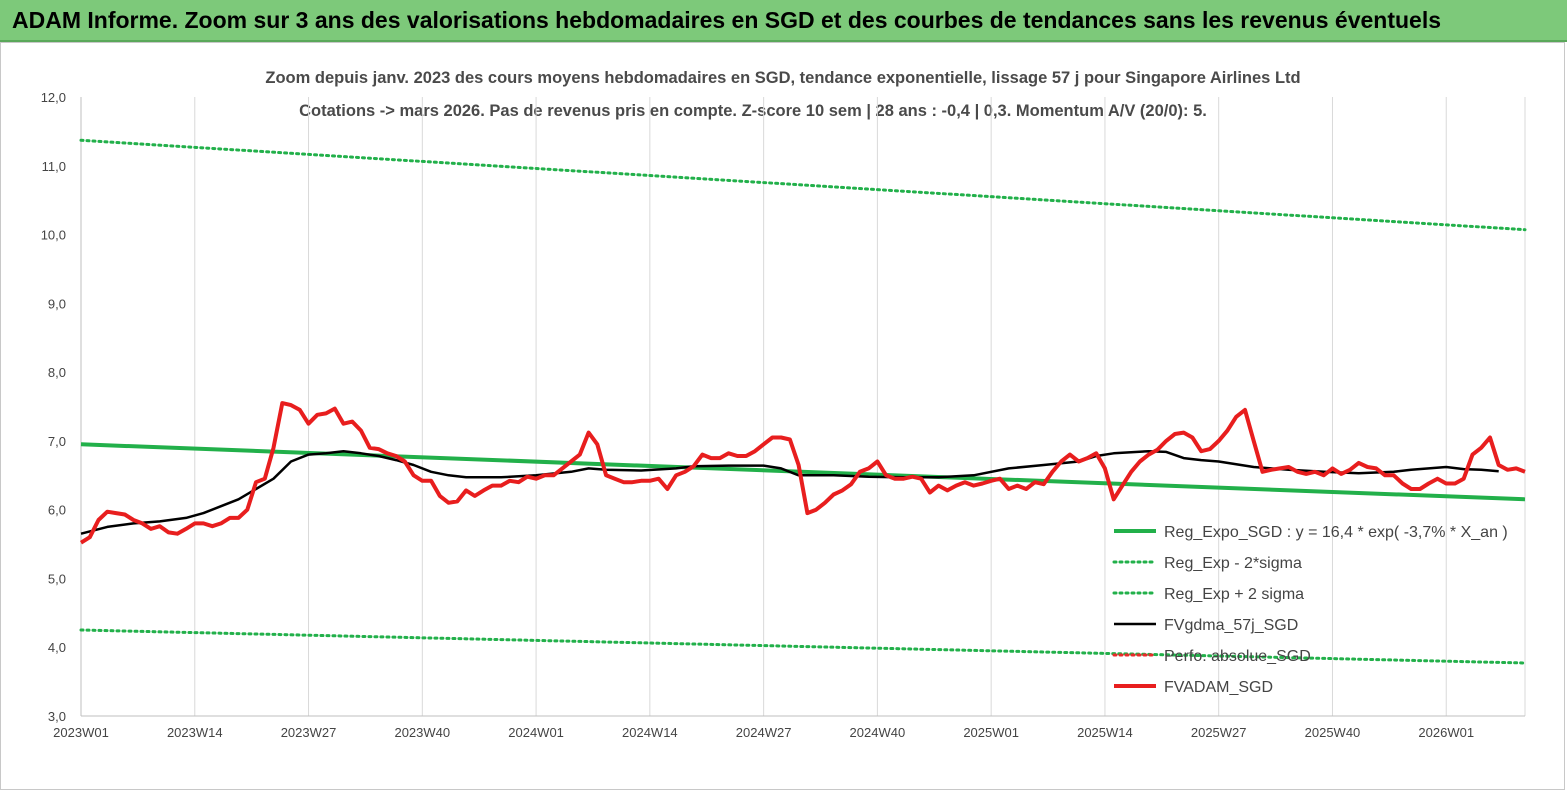 This screenshot has height=792, width=1567. What do you see at coordinates (1105, 732) in the screenshot?
I see `x-tick-label: 2025W14` at bounding box center [1105, 732].